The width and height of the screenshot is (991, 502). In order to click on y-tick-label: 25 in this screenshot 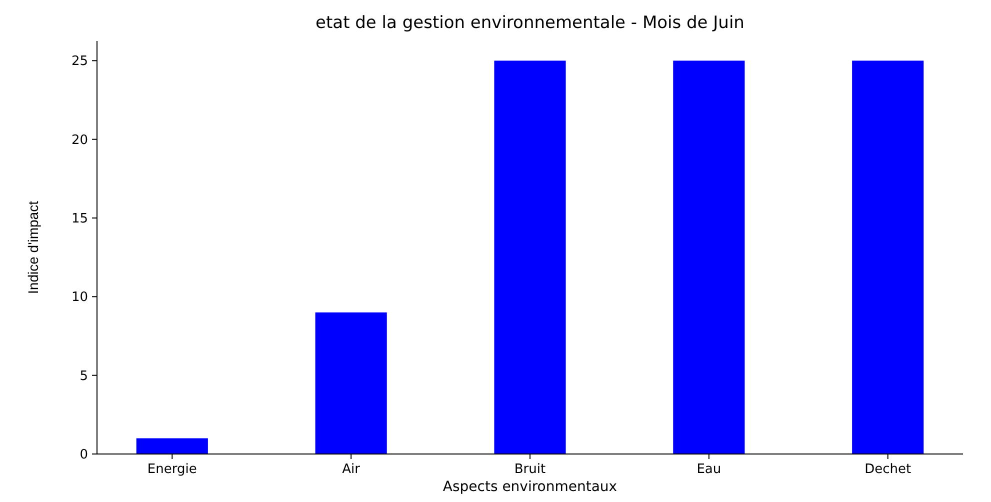, I will do `click(79, 62)`.